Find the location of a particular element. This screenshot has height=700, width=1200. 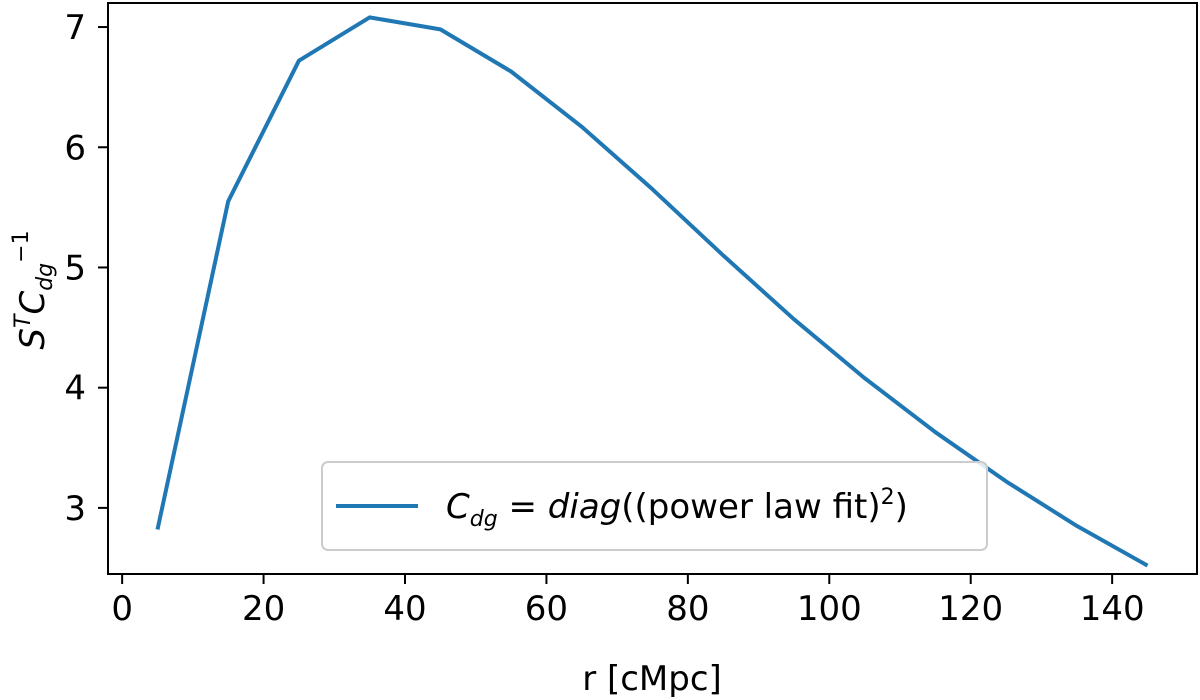

x-tick-label: 40 is located at coordinates (404, 609).